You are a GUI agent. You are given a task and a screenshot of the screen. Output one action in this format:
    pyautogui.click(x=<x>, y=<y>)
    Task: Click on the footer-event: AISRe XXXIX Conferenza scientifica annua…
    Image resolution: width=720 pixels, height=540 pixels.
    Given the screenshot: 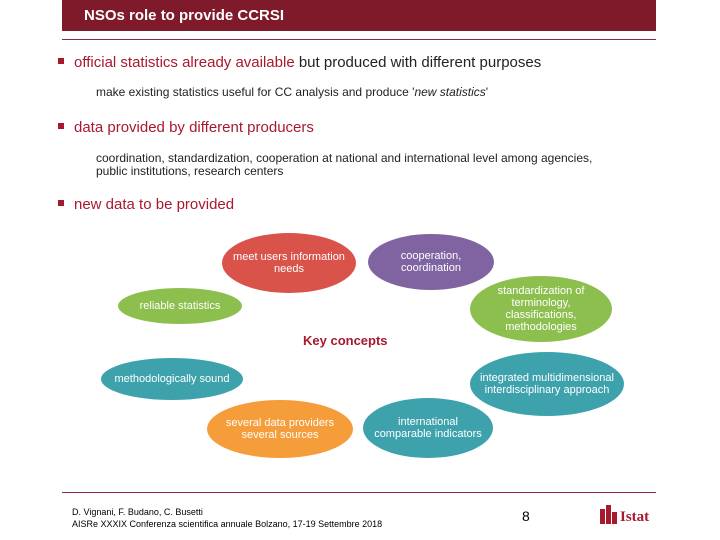 What is the action you would take?
    pyautogui.click(x=227, y=524)
    